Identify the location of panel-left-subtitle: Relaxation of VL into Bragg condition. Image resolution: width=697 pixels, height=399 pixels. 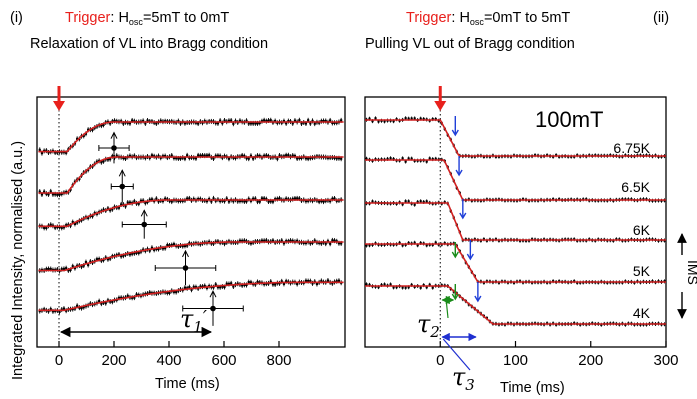
(149, 44).